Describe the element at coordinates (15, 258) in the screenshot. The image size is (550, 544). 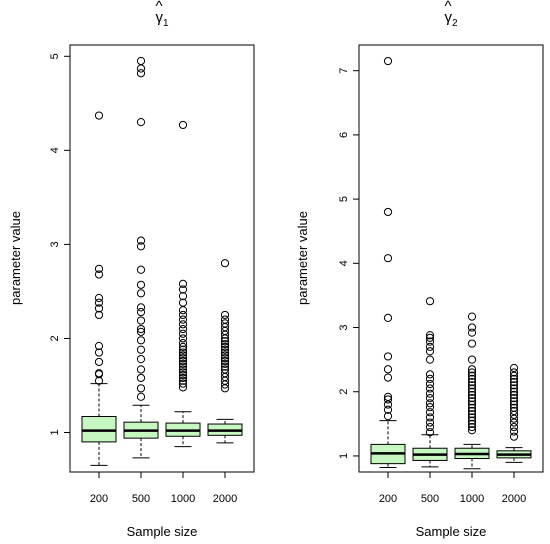
I see `y-axis-label: parameter value` at that location.